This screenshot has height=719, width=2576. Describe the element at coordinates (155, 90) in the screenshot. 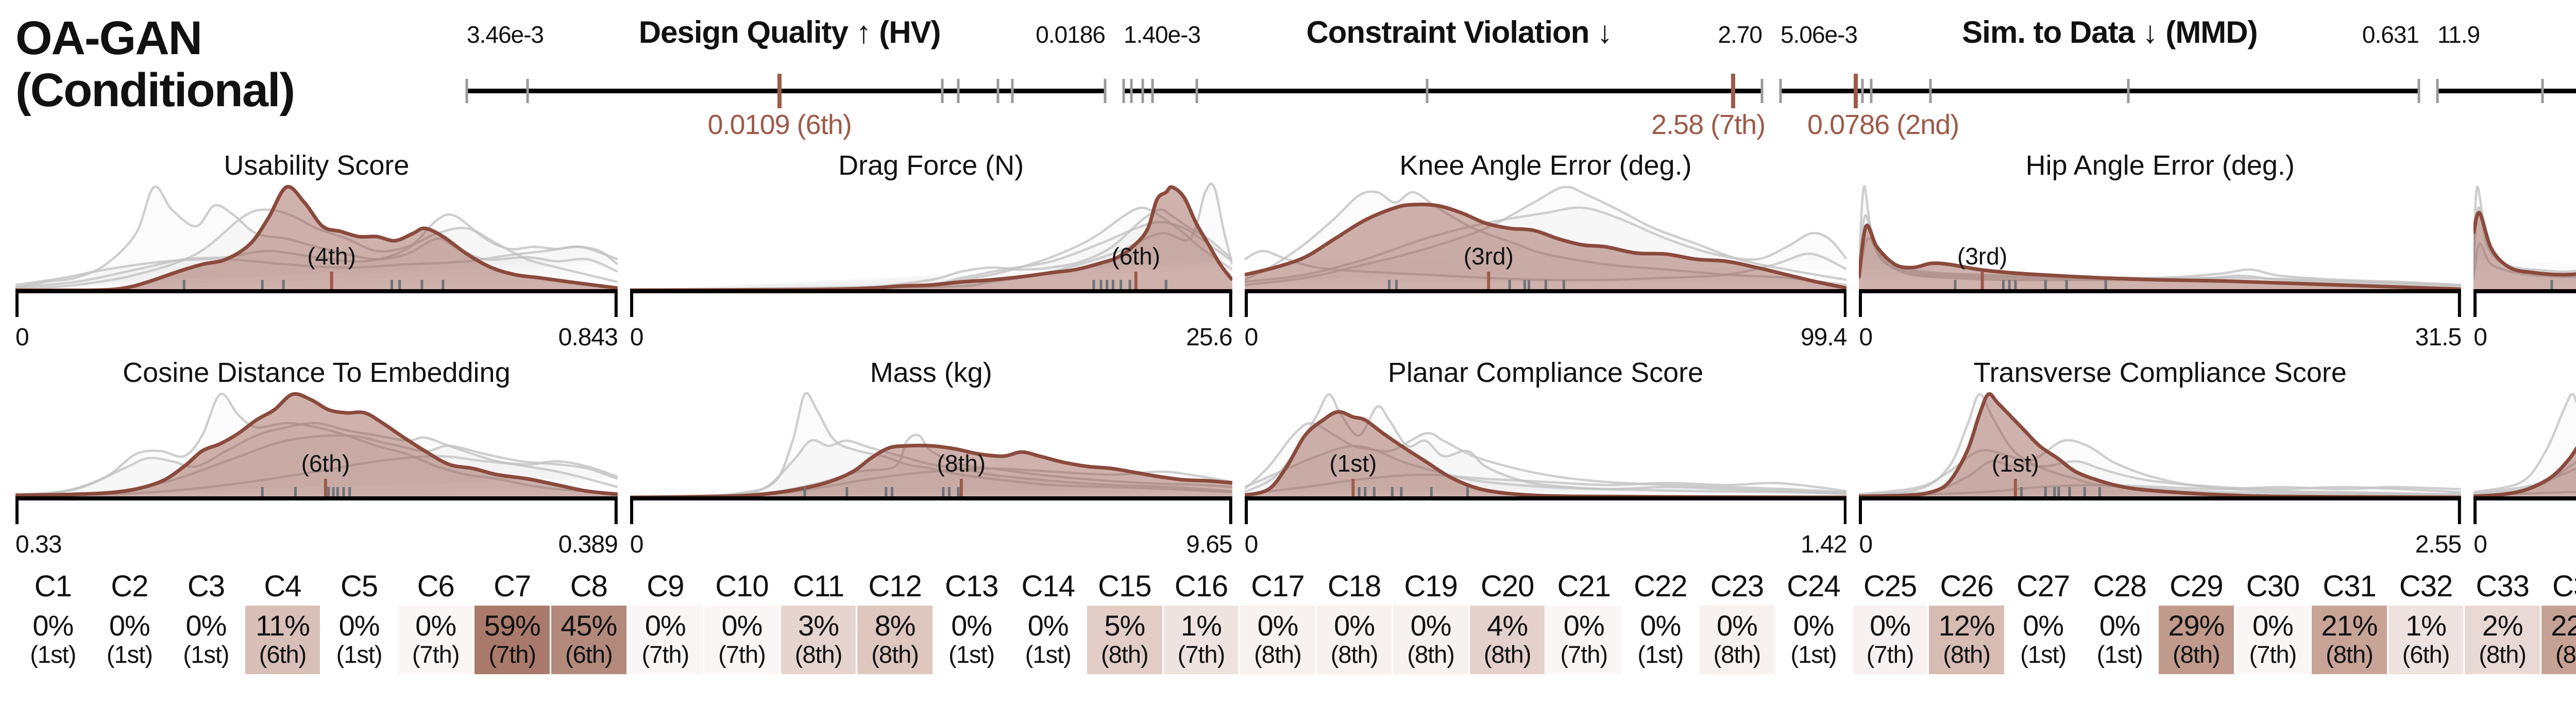

I see `model-title-line2: (Conditional)` at that location.